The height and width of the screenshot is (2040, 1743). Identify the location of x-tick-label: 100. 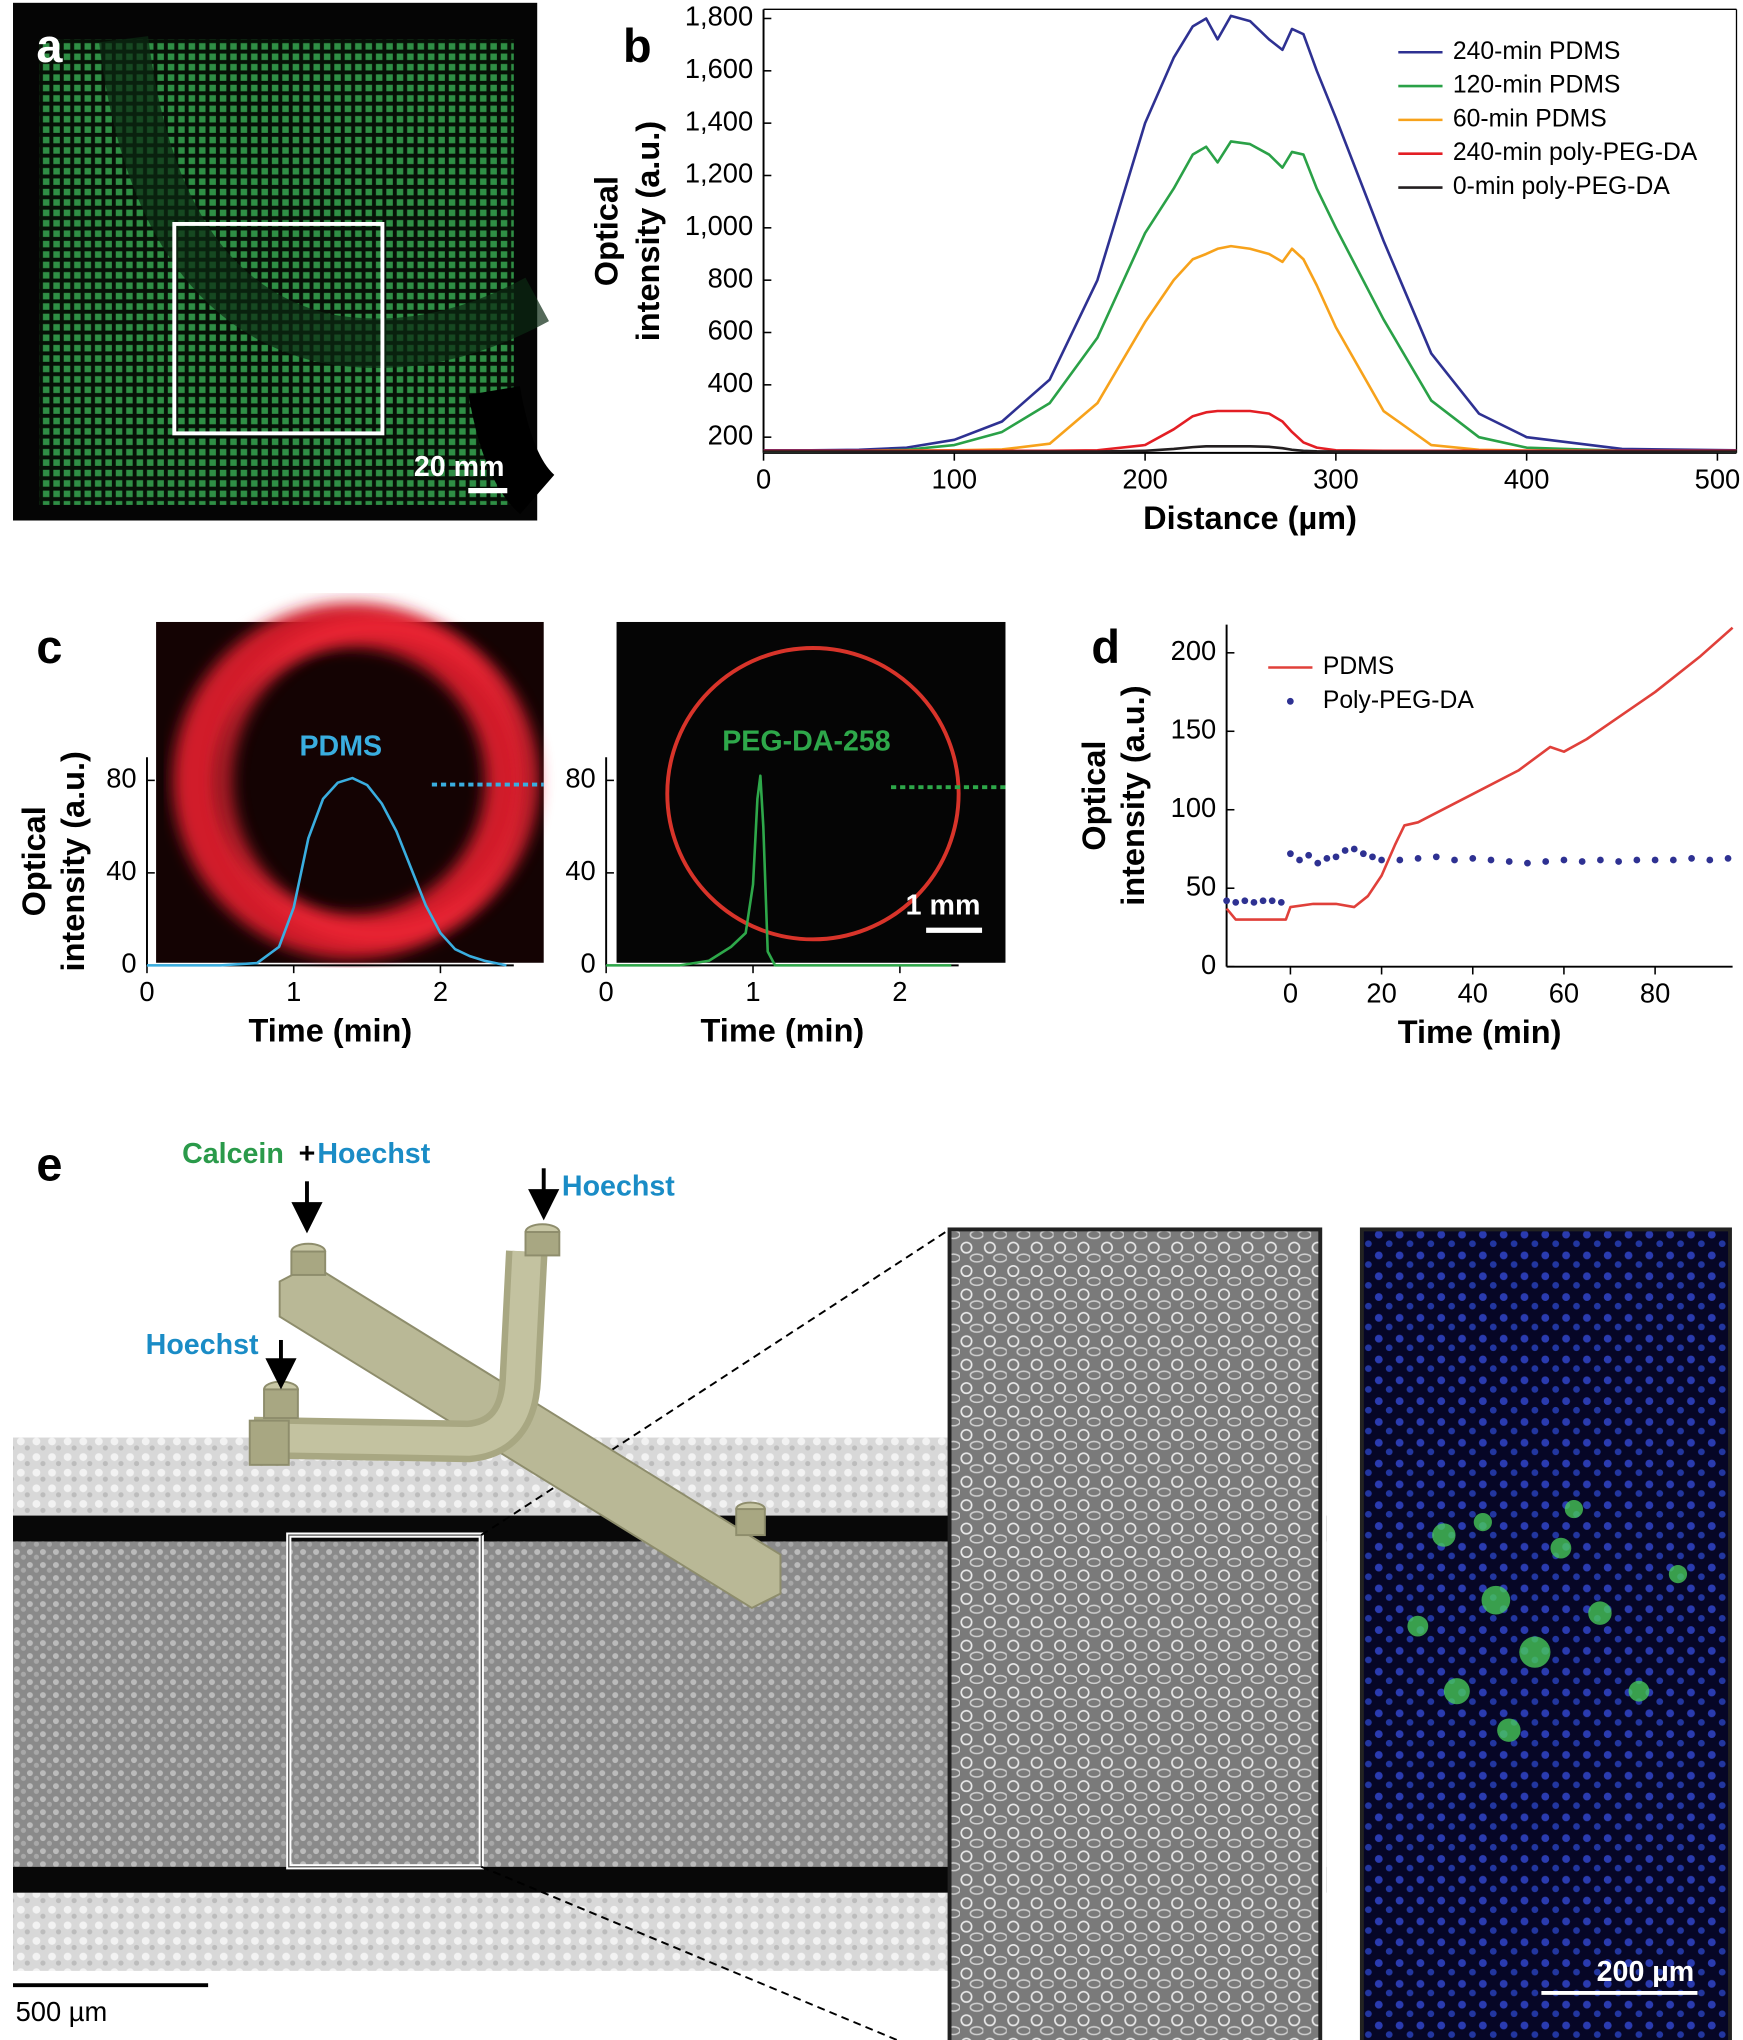
(955, 479).